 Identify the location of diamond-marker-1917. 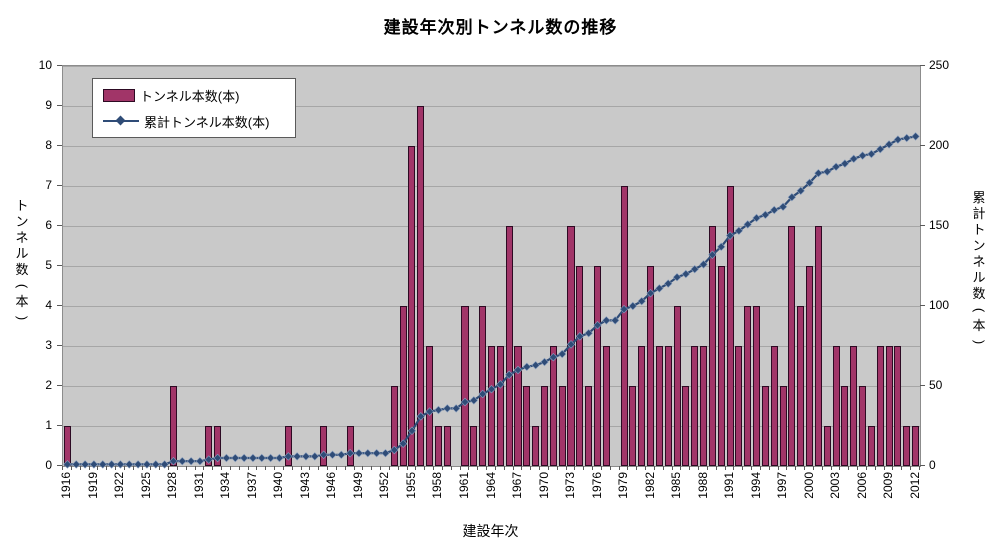
(76, 464).